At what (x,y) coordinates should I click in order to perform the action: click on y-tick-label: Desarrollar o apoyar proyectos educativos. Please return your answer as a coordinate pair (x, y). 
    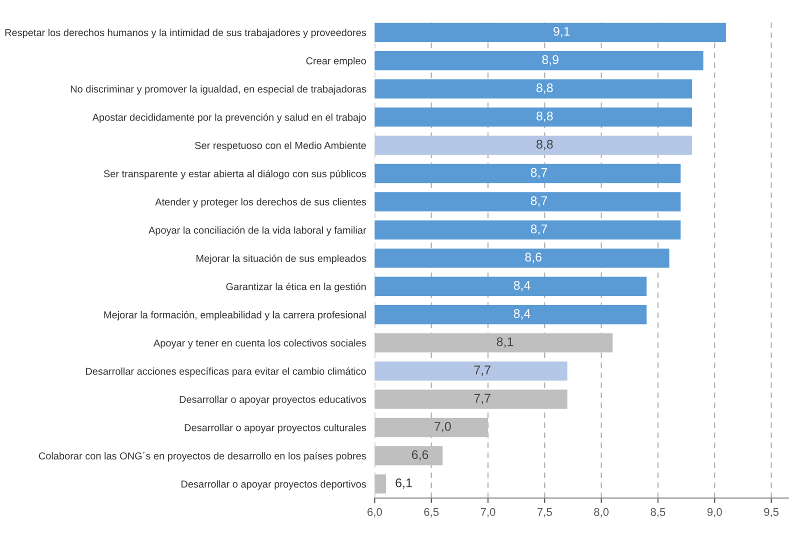
    Looking at the image, I should click on (273, 400).